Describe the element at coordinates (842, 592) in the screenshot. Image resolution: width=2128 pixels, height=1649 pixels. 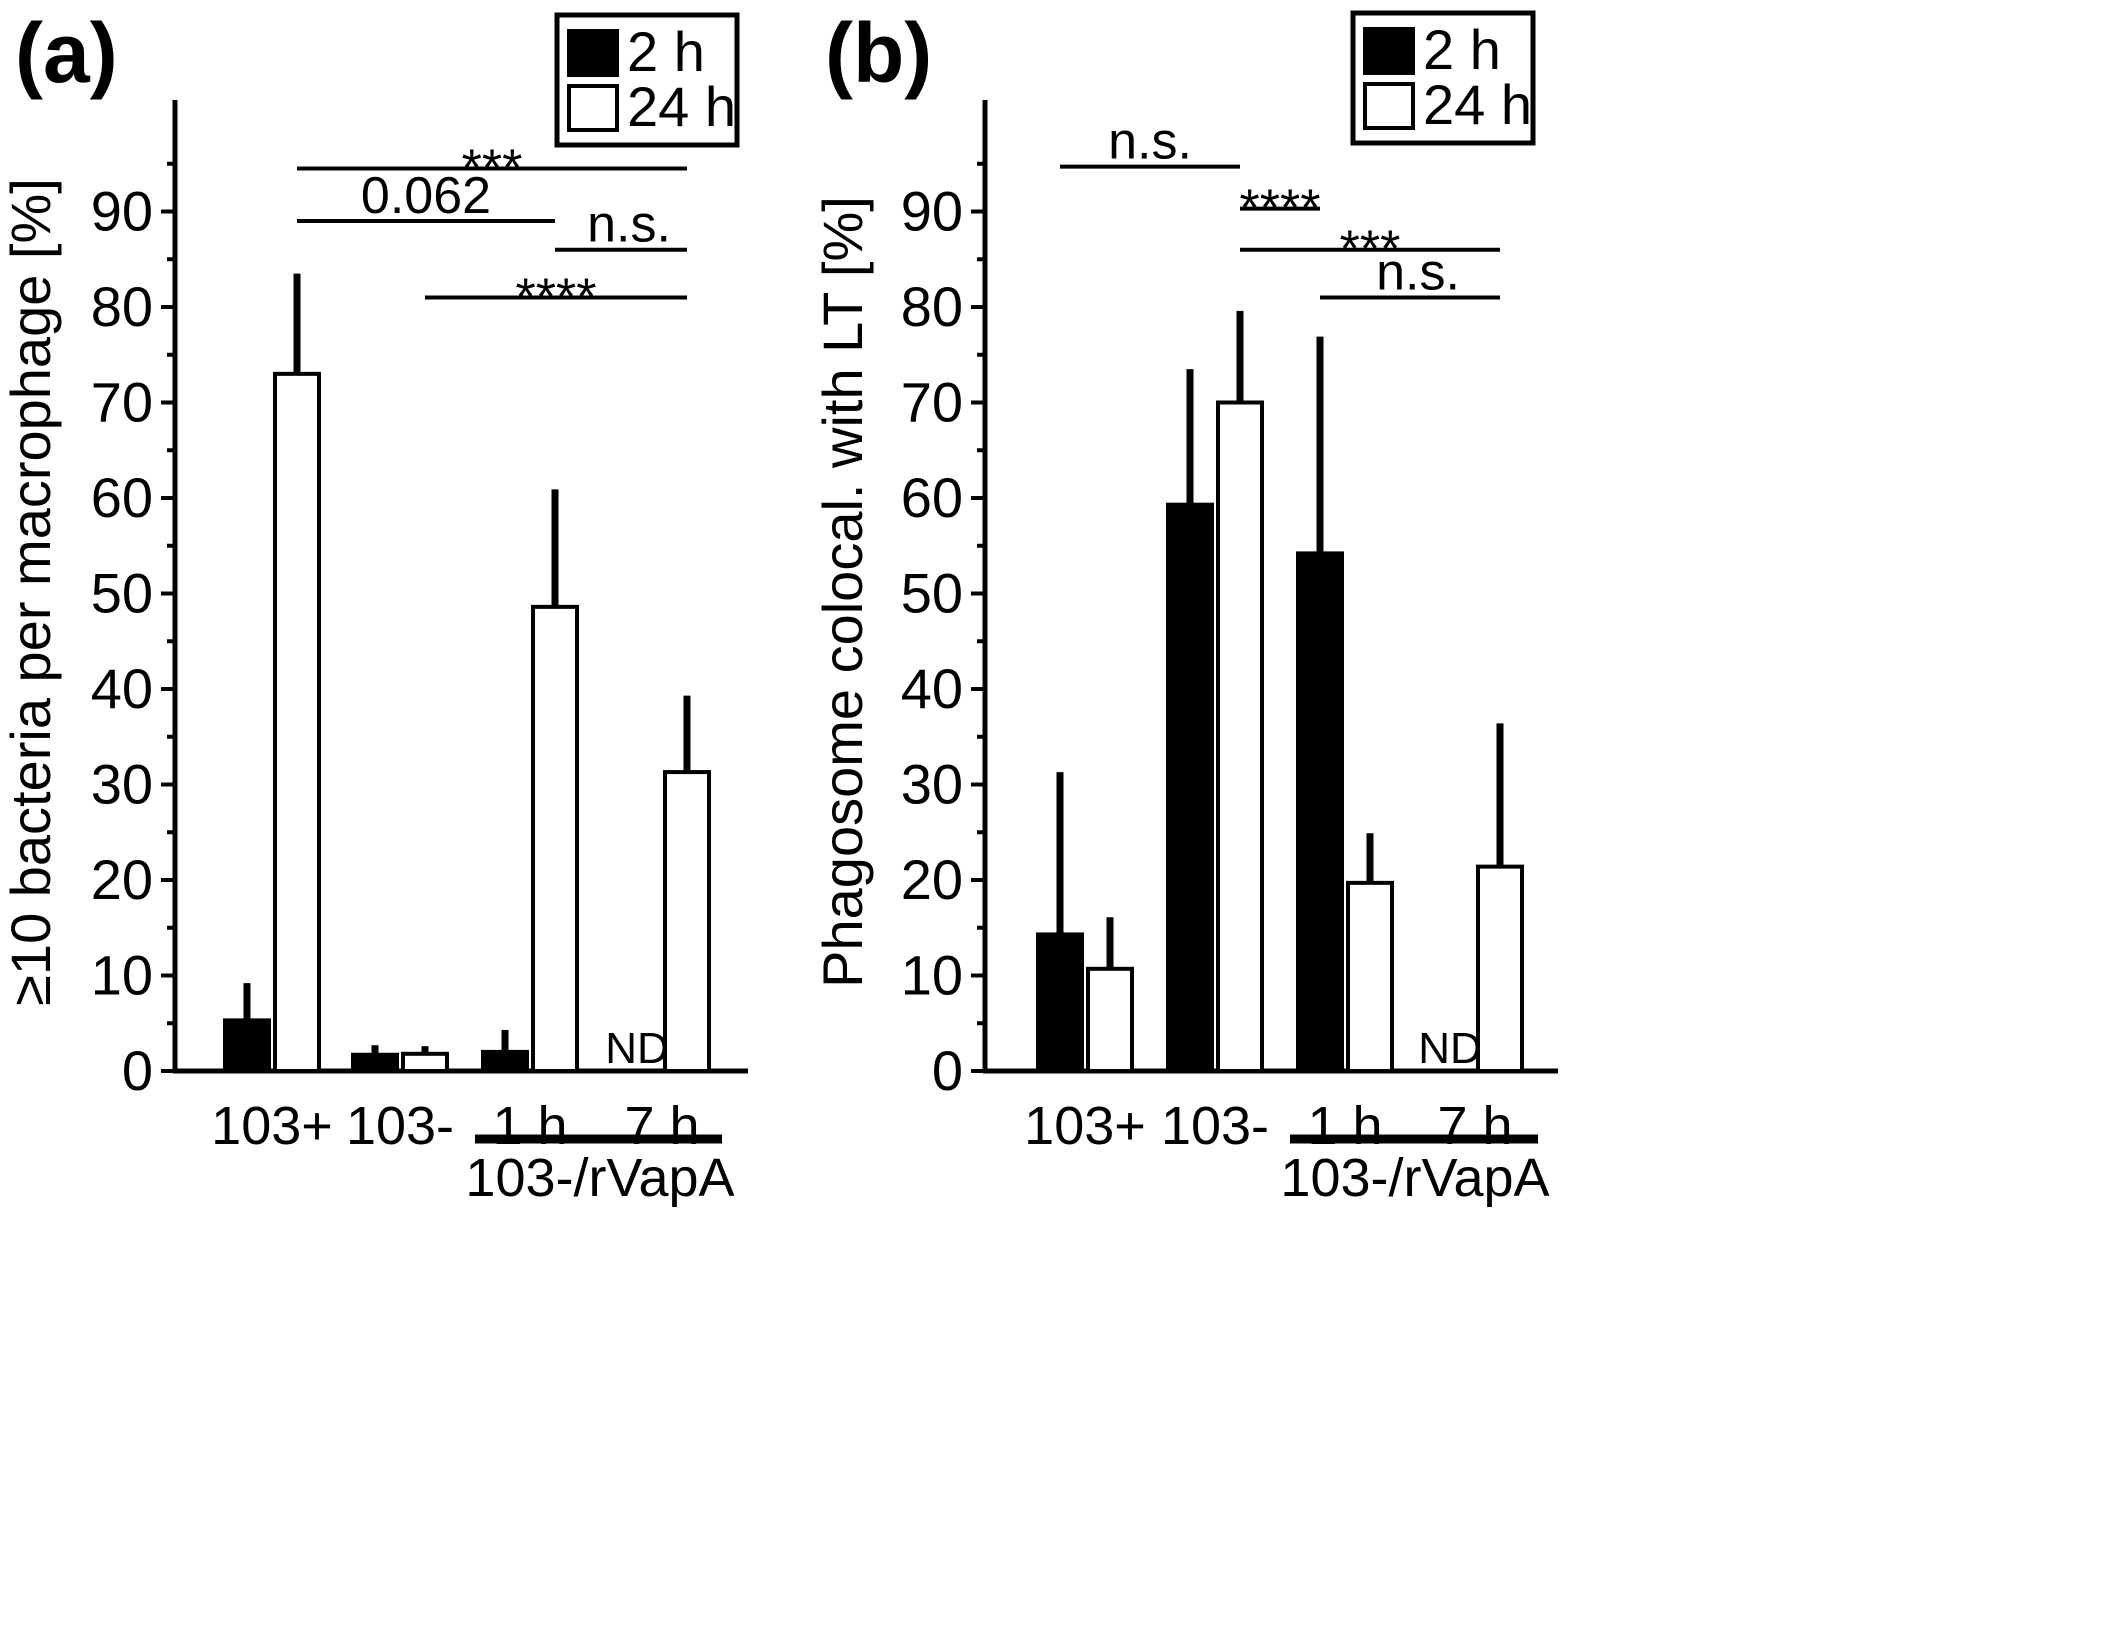
I see `y-axis-title: Phagosome colocal. with LT [%]` at that location.